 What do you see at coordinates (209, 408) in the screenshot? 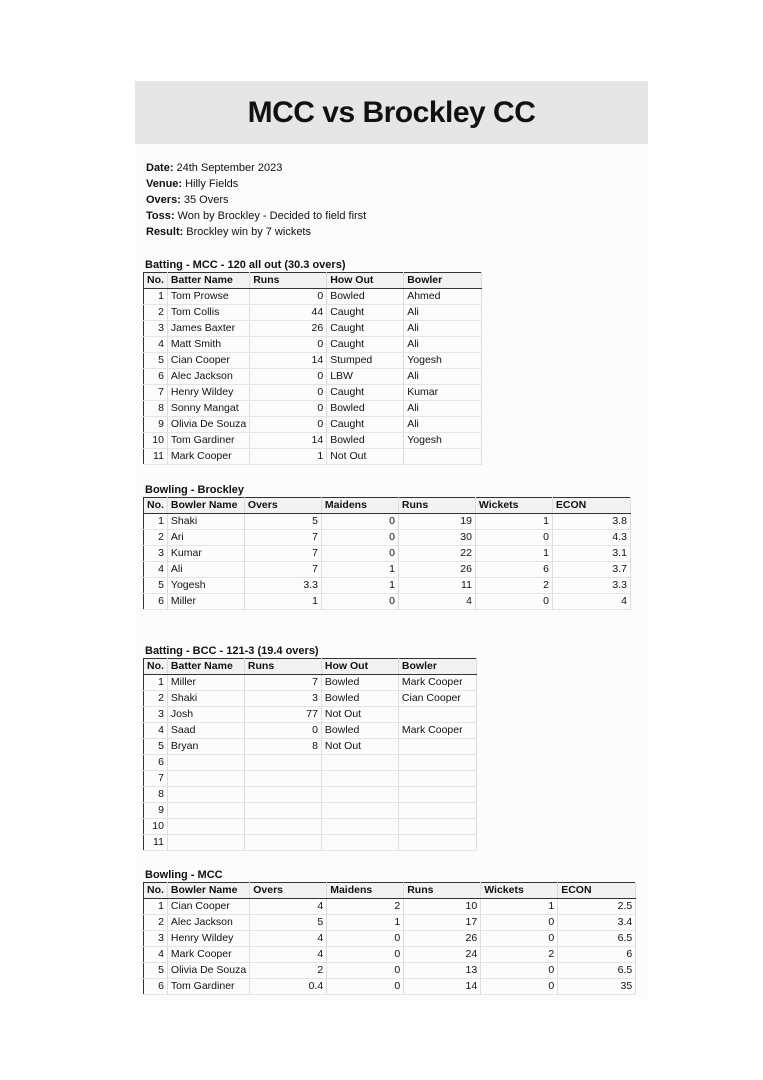
I see `cell: Sonny Mangat` at bounding box center [209, 408].